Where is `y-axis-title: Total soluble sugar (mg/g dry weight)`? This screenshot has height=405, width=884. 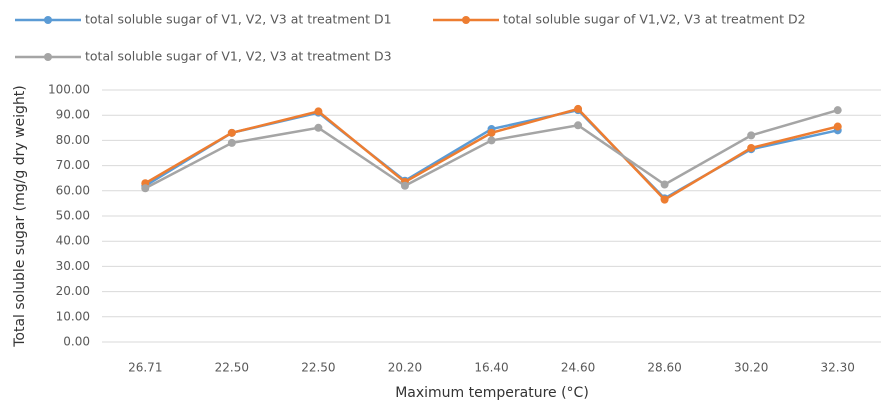 y-axis-title: Total soluble sugar (mg/g dry weight) is located at coordinates (20, 216).